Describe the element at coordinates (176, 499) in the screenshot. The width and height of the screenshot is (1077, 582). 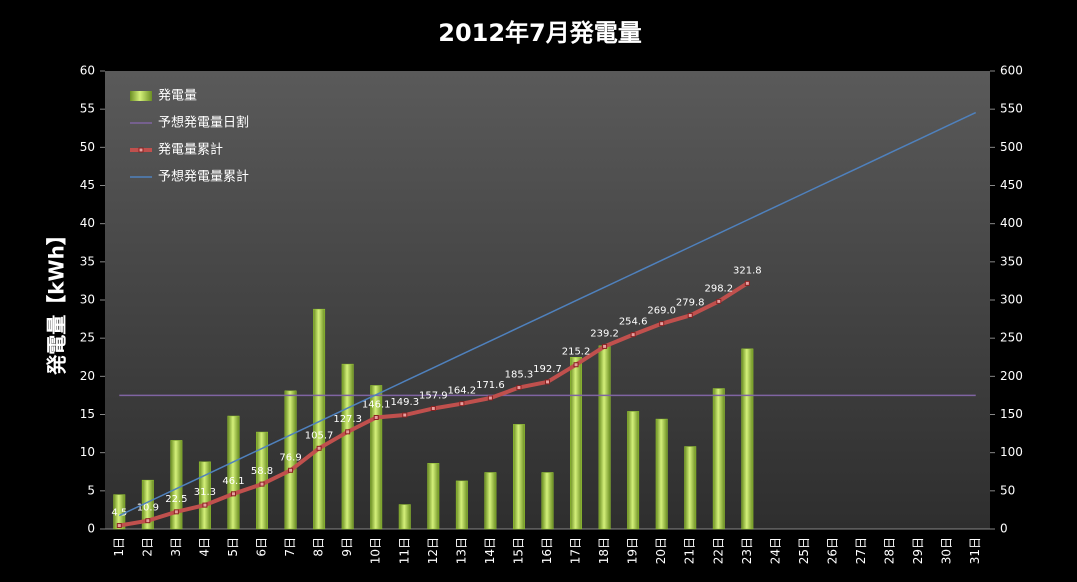
I see `data-label: 22.5` at that location.